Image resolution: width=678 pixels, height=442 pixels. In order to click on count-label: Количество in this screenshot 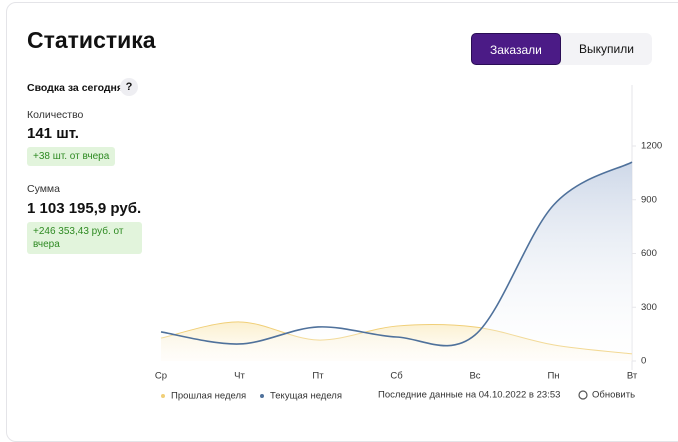, I will do `click(55, 115)`.